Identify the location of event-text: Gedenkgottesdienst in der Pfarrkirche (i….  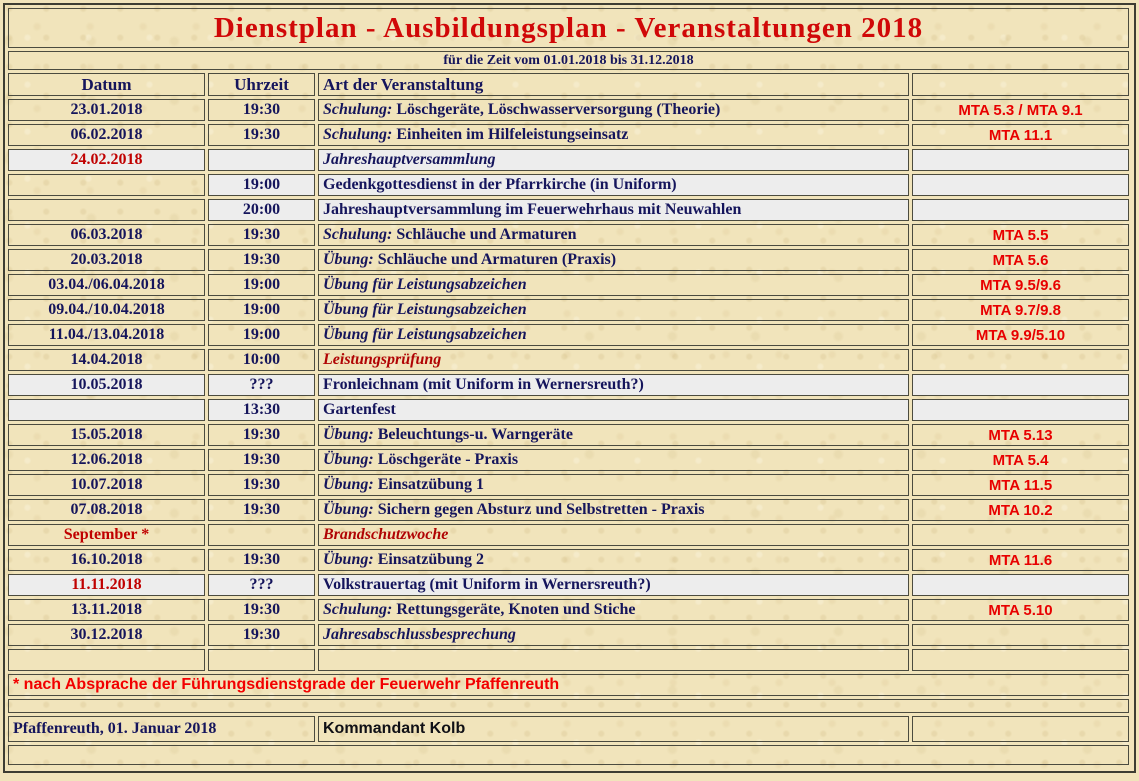
(500, 184).